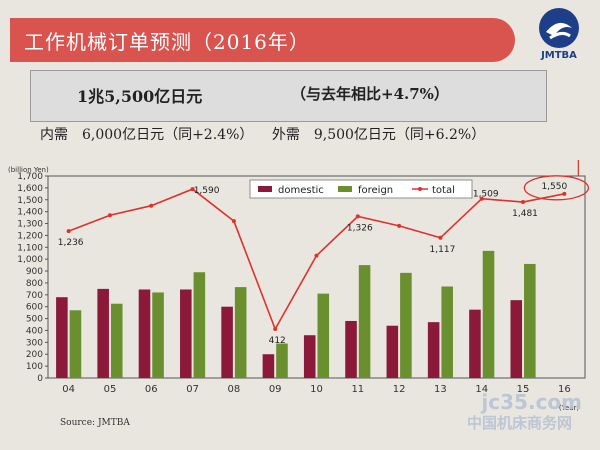 This screenshot has width=600, height=450. Describe the element at coordinates (275, 389) in the screenshot. I see `x-tick-label: 09` at that location.